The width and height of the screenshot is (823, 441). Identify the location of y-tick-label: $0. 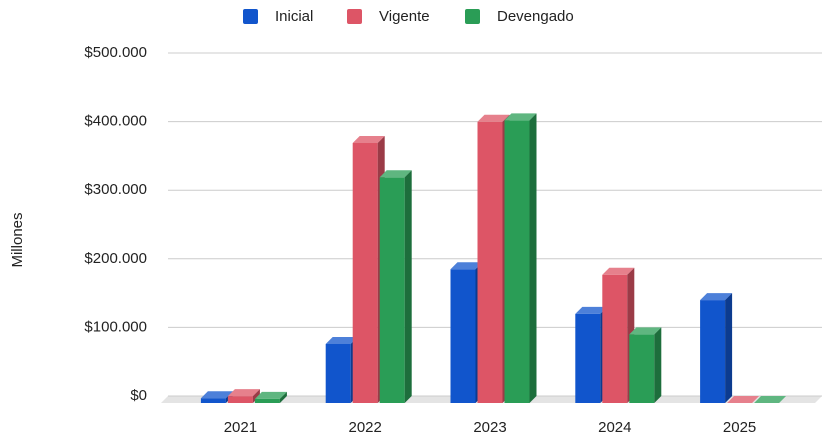
(138, 395).